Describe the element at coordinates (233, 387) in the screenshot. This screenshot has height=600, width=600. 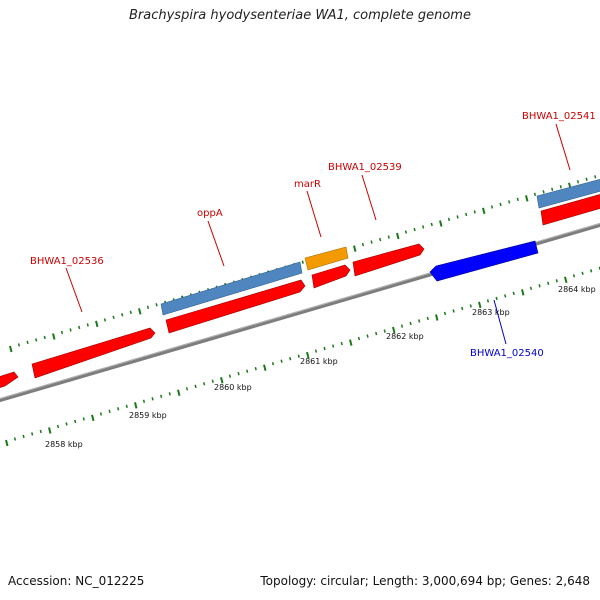
I see `tick-label: 2860 kbp` at that location.